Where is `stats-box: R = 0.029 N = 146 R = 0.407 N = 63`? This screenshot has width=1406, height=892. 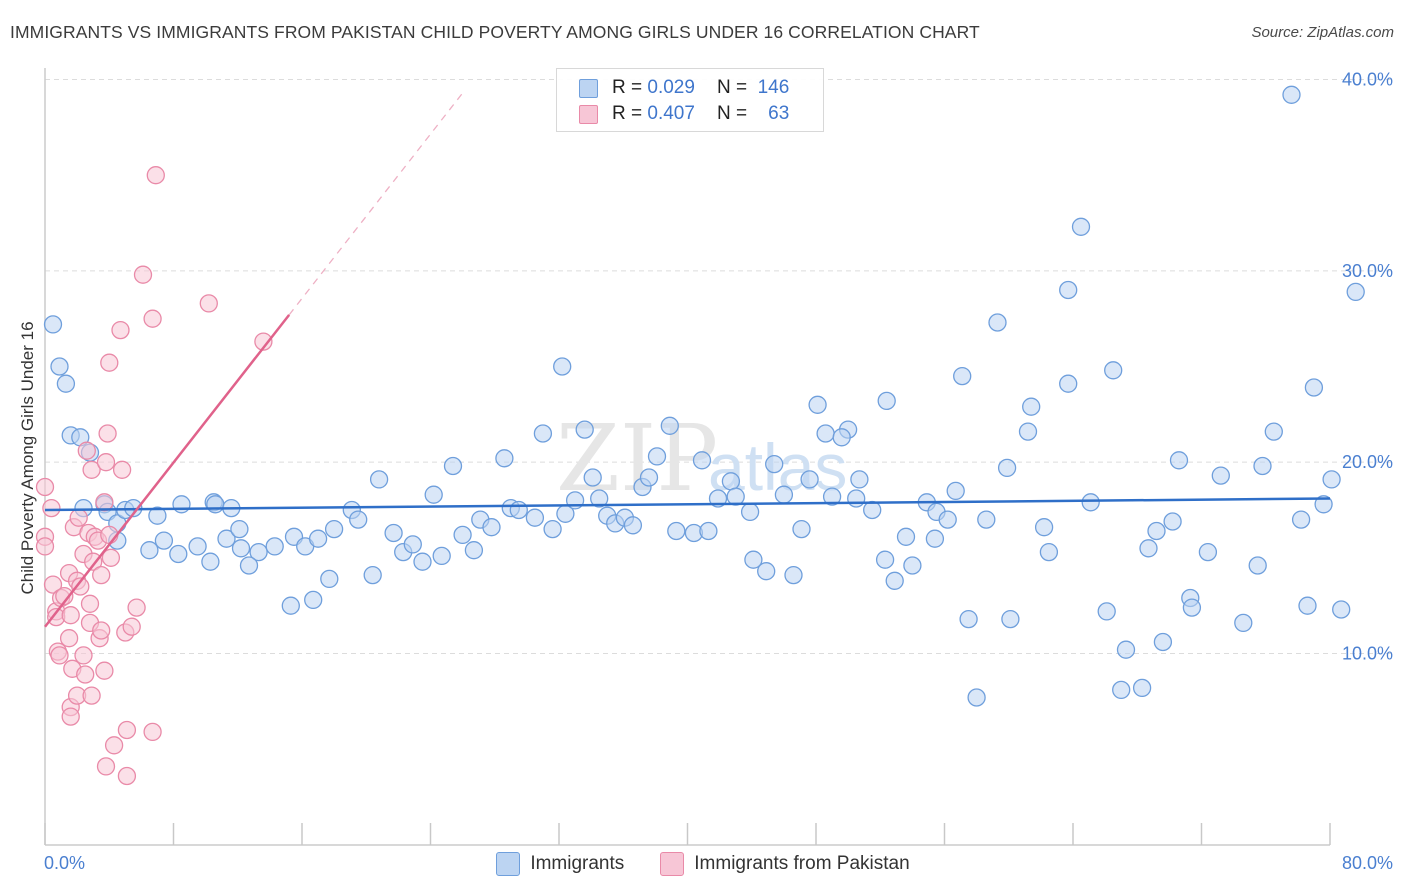
stats-box: R = 0.029 N = 146 R = 0.407 N = 63 is located at coordinates (690, 100).